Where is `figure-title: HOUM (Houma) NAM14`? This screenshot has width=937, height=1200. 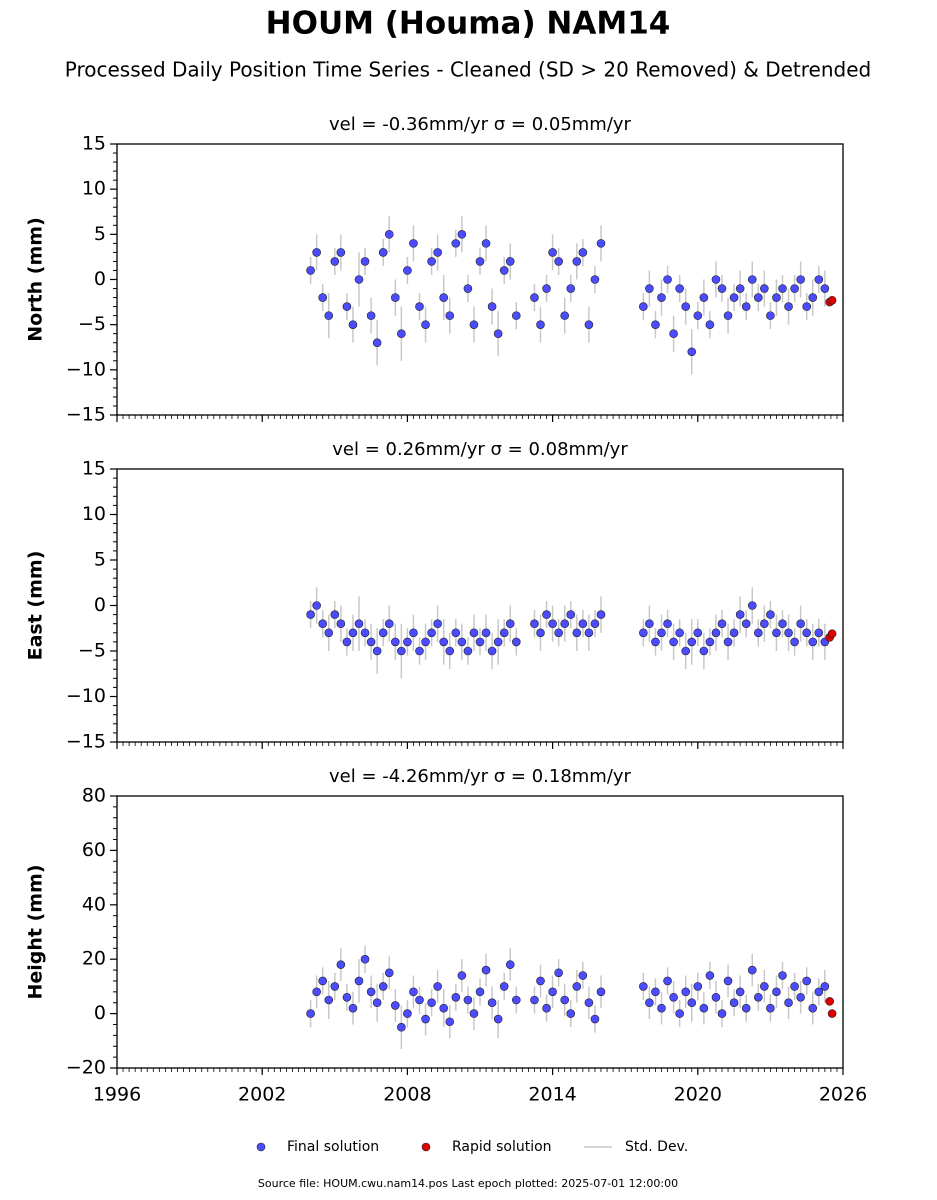 figure-title: HOUM (Houma) NAM14 is located at coordinates (468, 24).